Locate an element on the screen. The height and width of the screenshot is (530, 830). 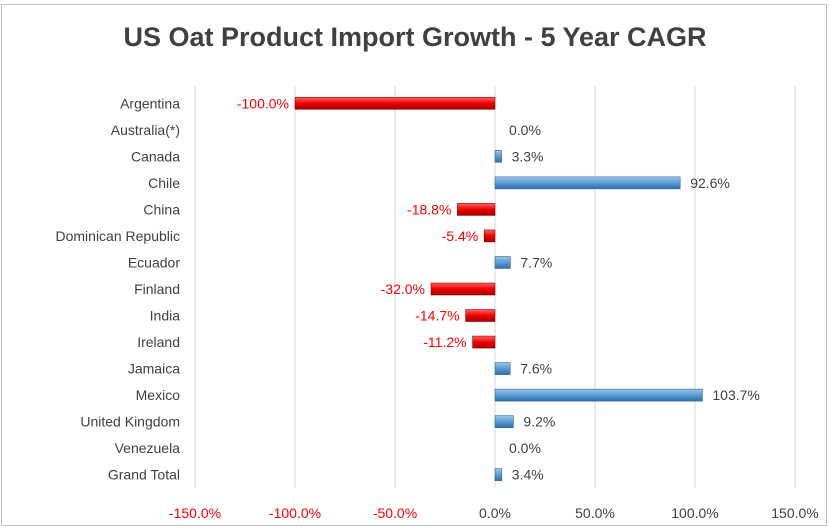
category-label: Australia(*) is located at coordinates (145, 130).